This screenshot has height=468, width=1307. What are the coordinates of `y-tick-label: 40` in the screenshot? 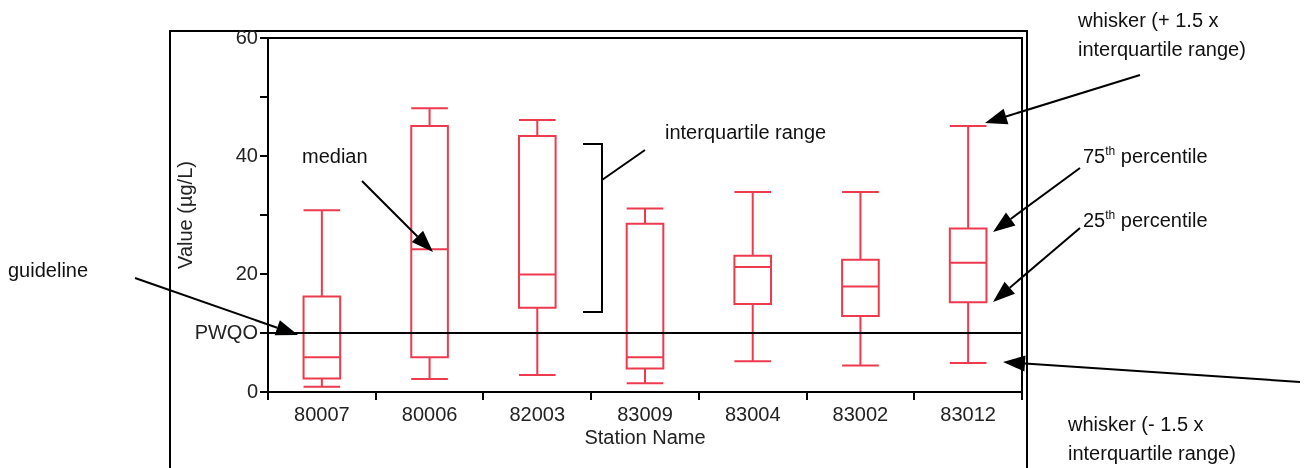 It's located at (246, 154).